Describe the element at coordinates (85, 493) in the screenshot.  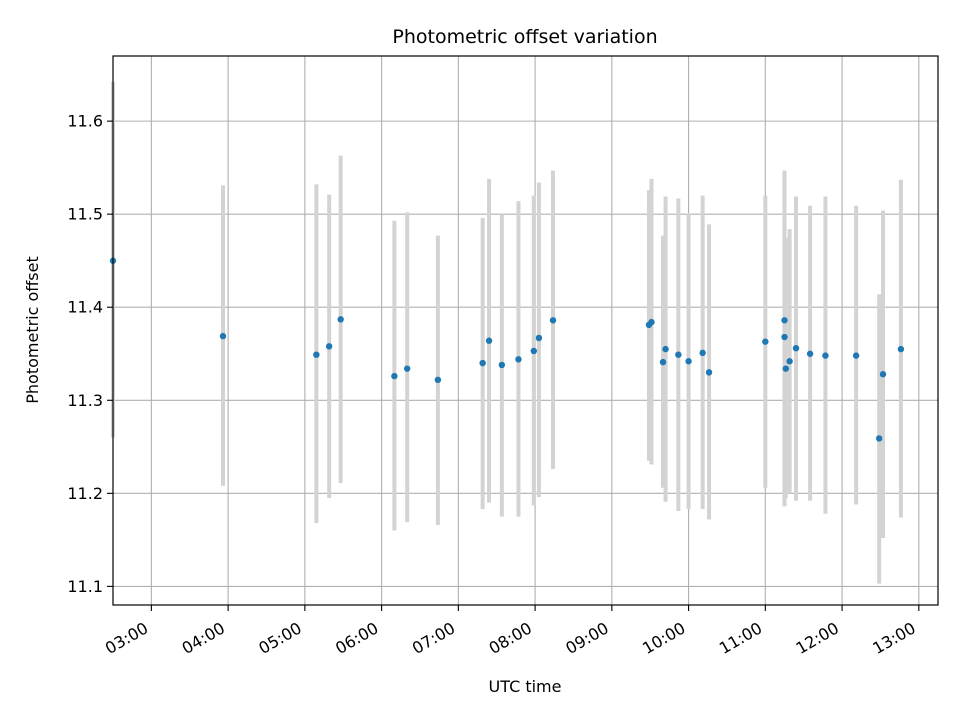
I see `y-tick-label: 11.2` at that location.